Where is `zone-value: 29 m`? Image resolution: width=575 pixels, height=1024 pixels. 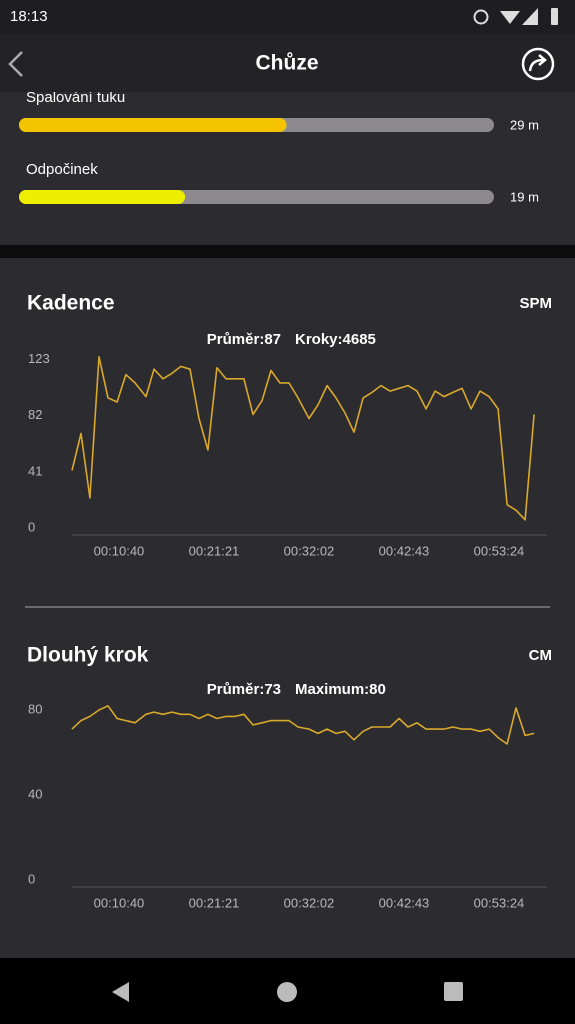
zone-value: 29 m is located at coordinates (524, 124).